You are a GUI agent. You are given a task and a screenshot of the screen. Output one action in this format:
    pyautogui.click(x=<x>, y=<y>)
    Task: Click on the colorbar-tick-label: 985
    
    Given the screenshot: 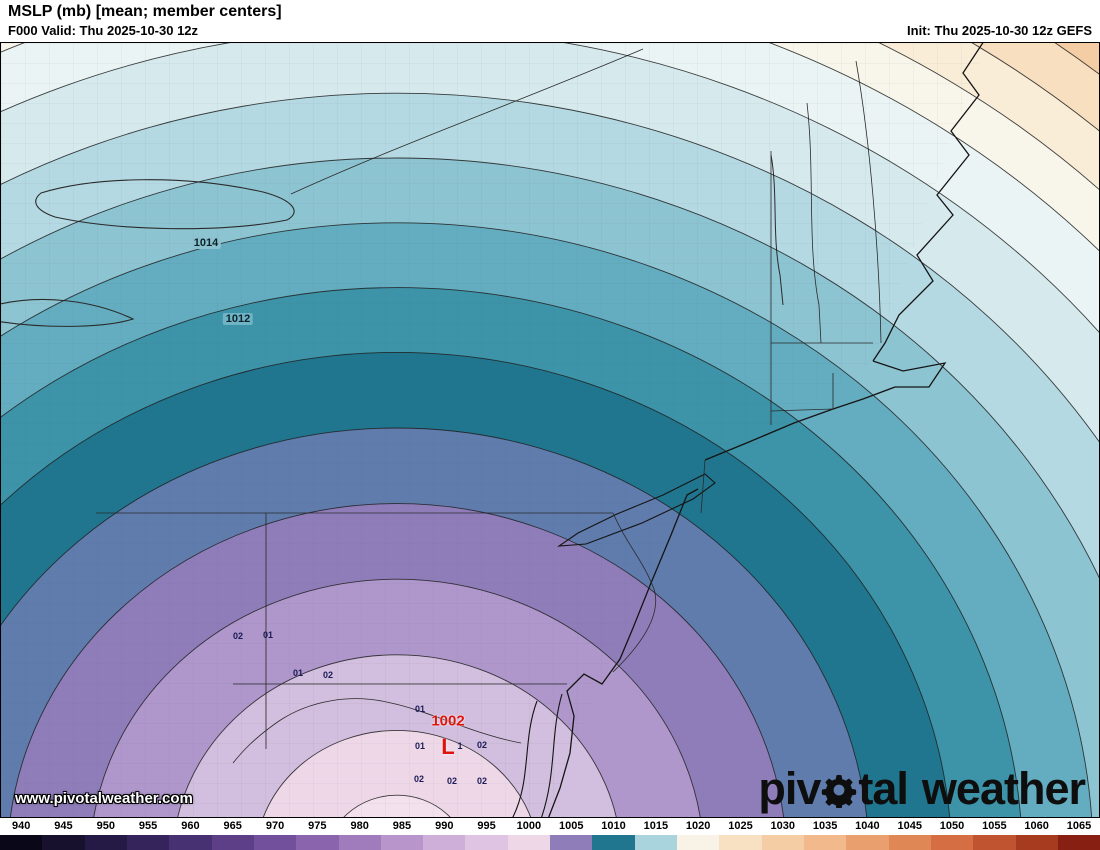 What is the action you would take?
    pyautogui.click(x=402, y=826)
    